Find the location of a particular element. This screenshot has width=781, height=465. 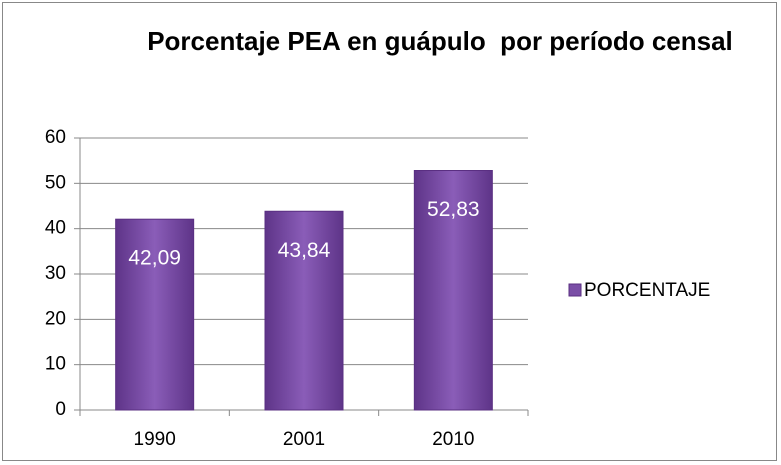

x-tick-label: 1990 is located at coordinates (155, 439).